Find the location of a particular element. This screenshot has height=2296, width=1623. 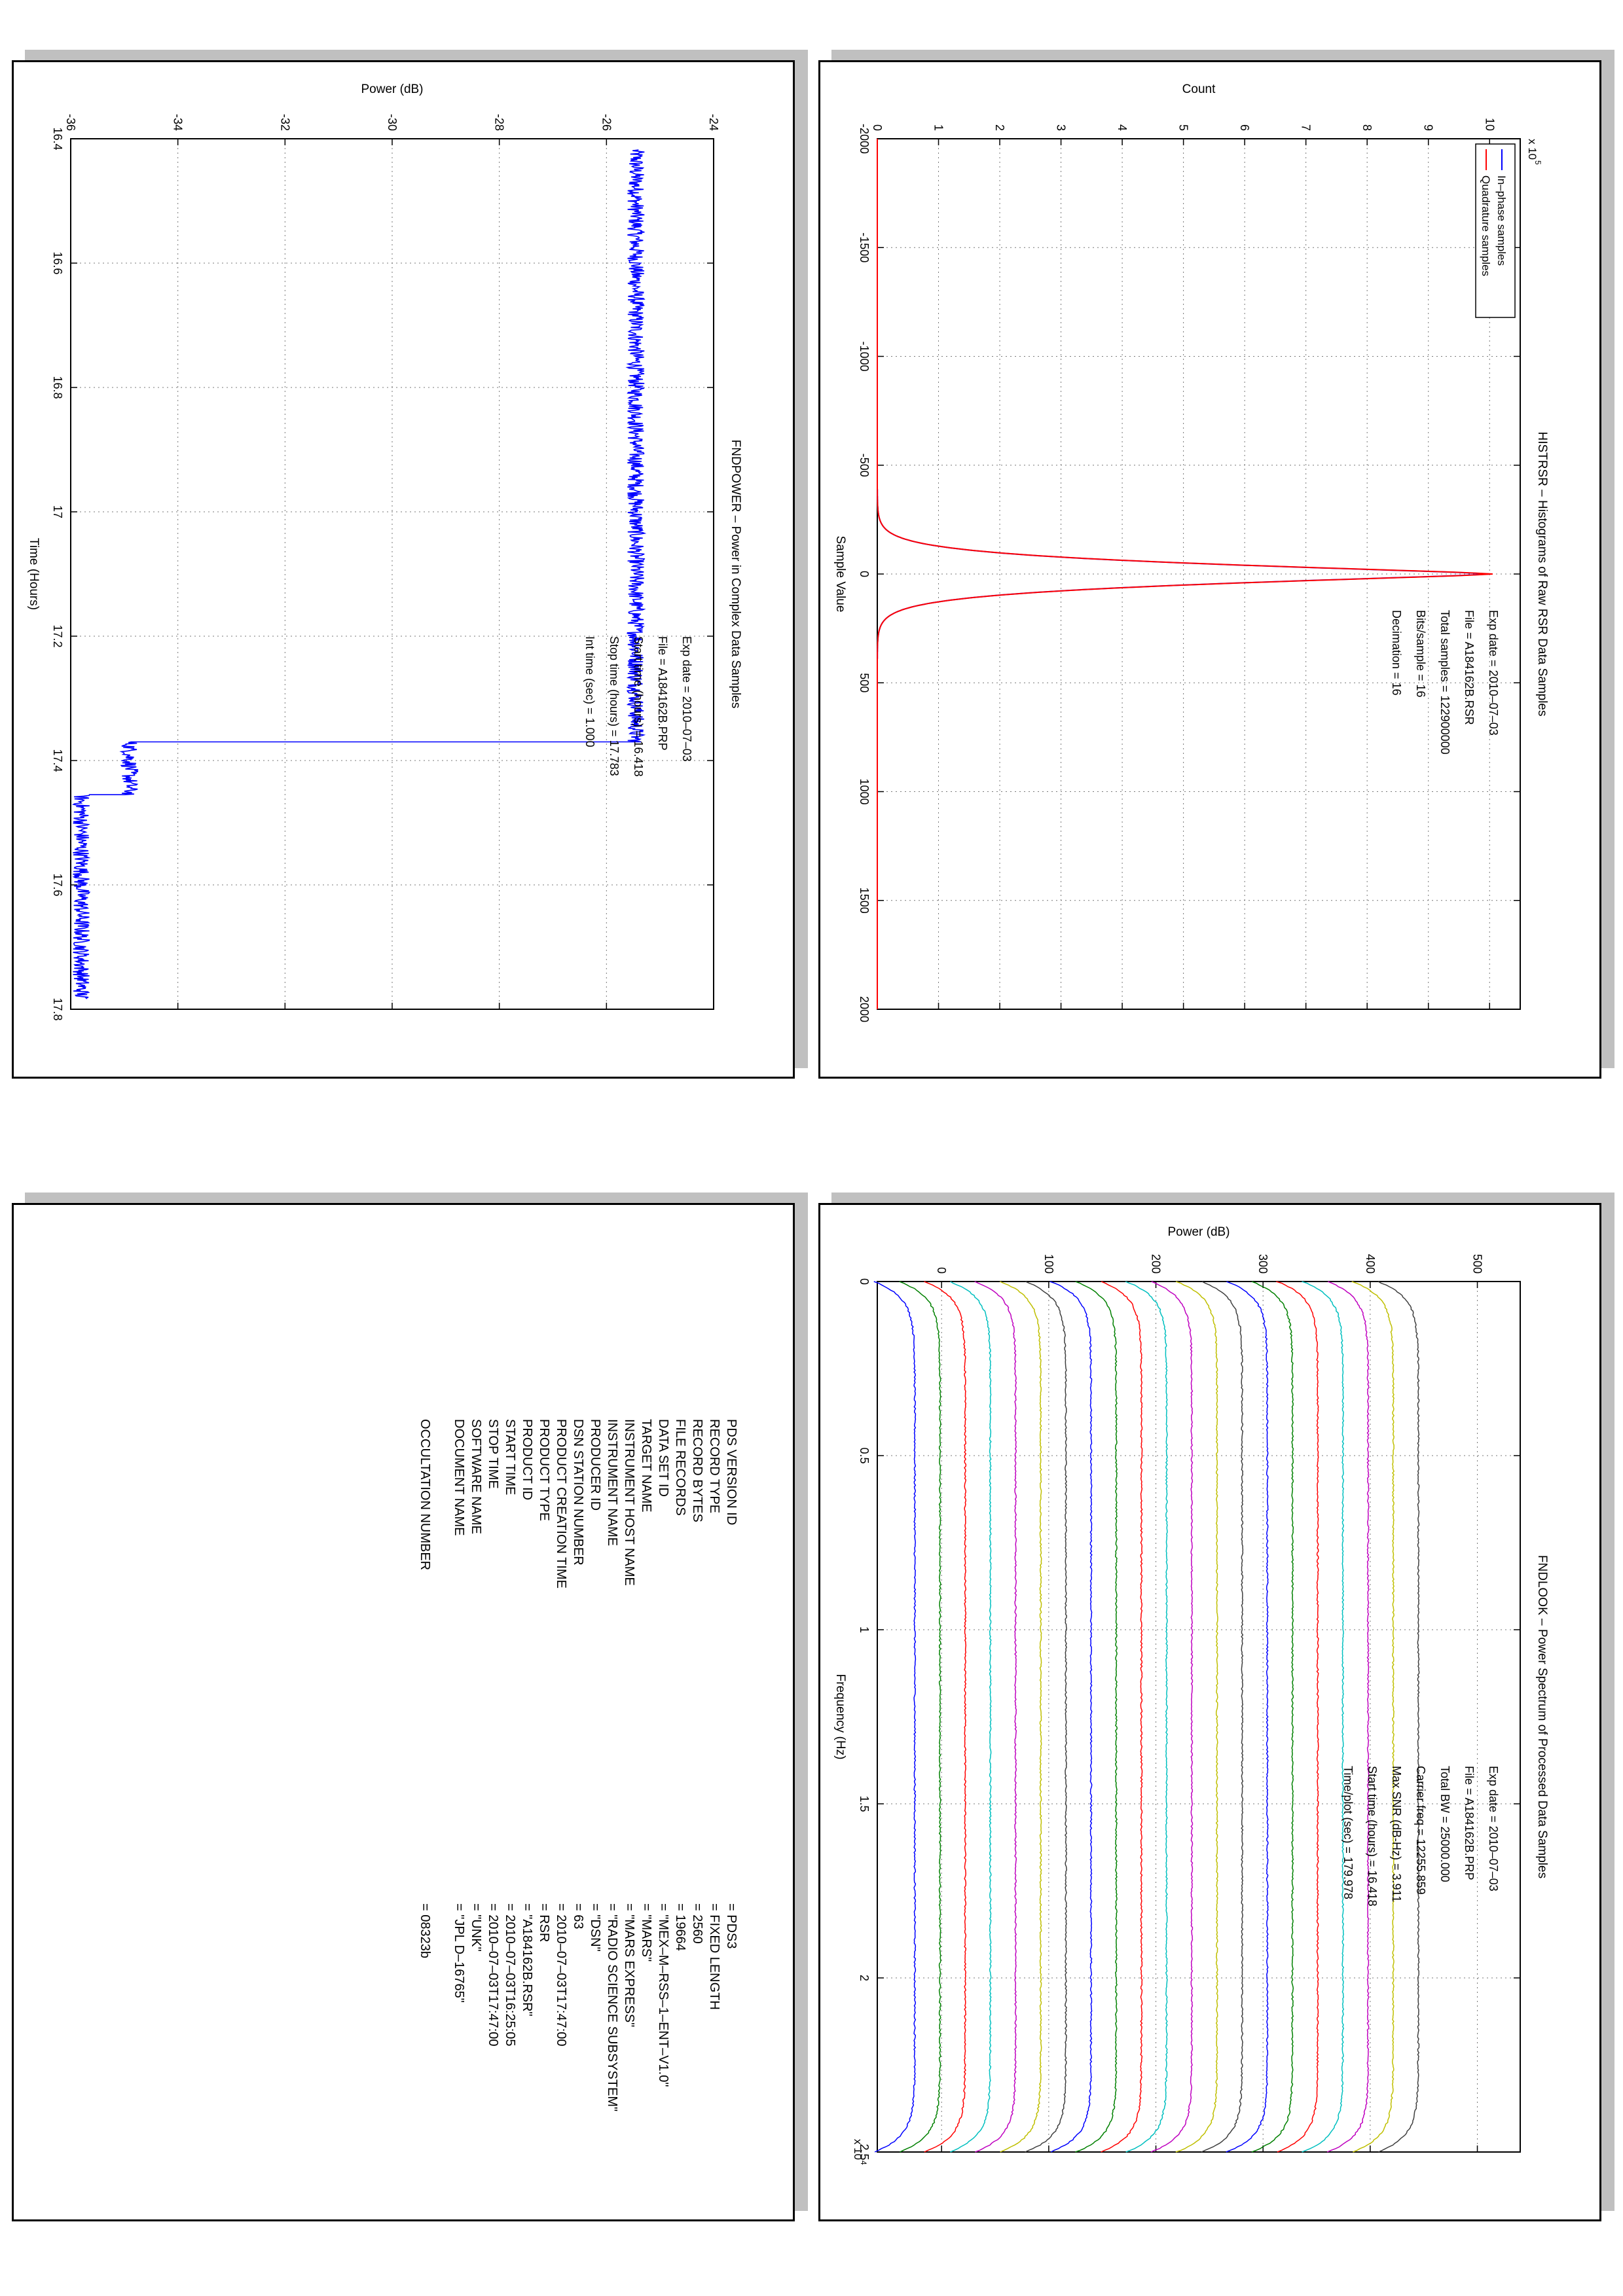

y-tick-label: 100 is located at coordinates (1048, 1264).